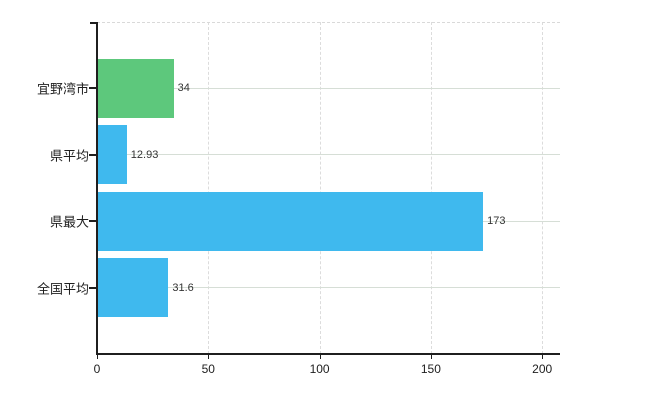 This screenshot has height=400, width=650. Describe the element at coordinates (542, 369) in the screenshot. I see `x-axis-tick-label: 200` at that location.